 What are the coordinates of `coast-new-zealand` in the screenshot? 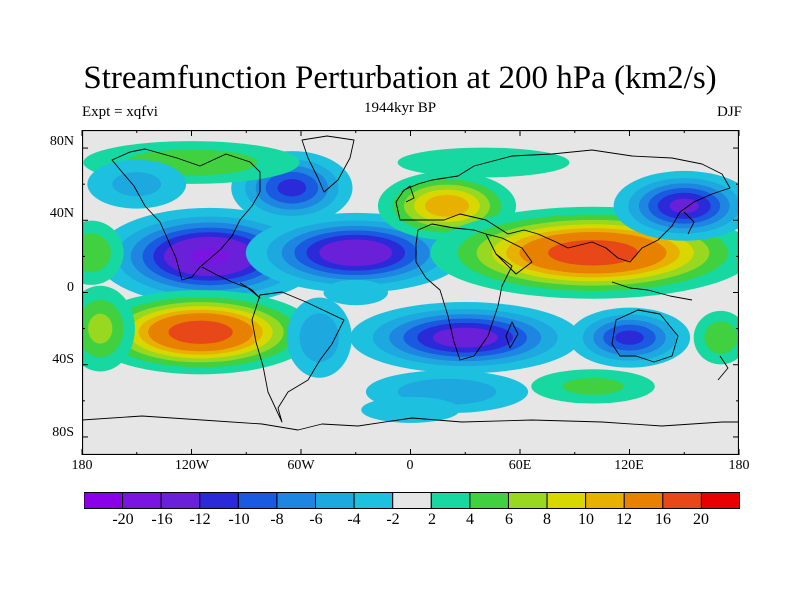 It's located at (723, 368).